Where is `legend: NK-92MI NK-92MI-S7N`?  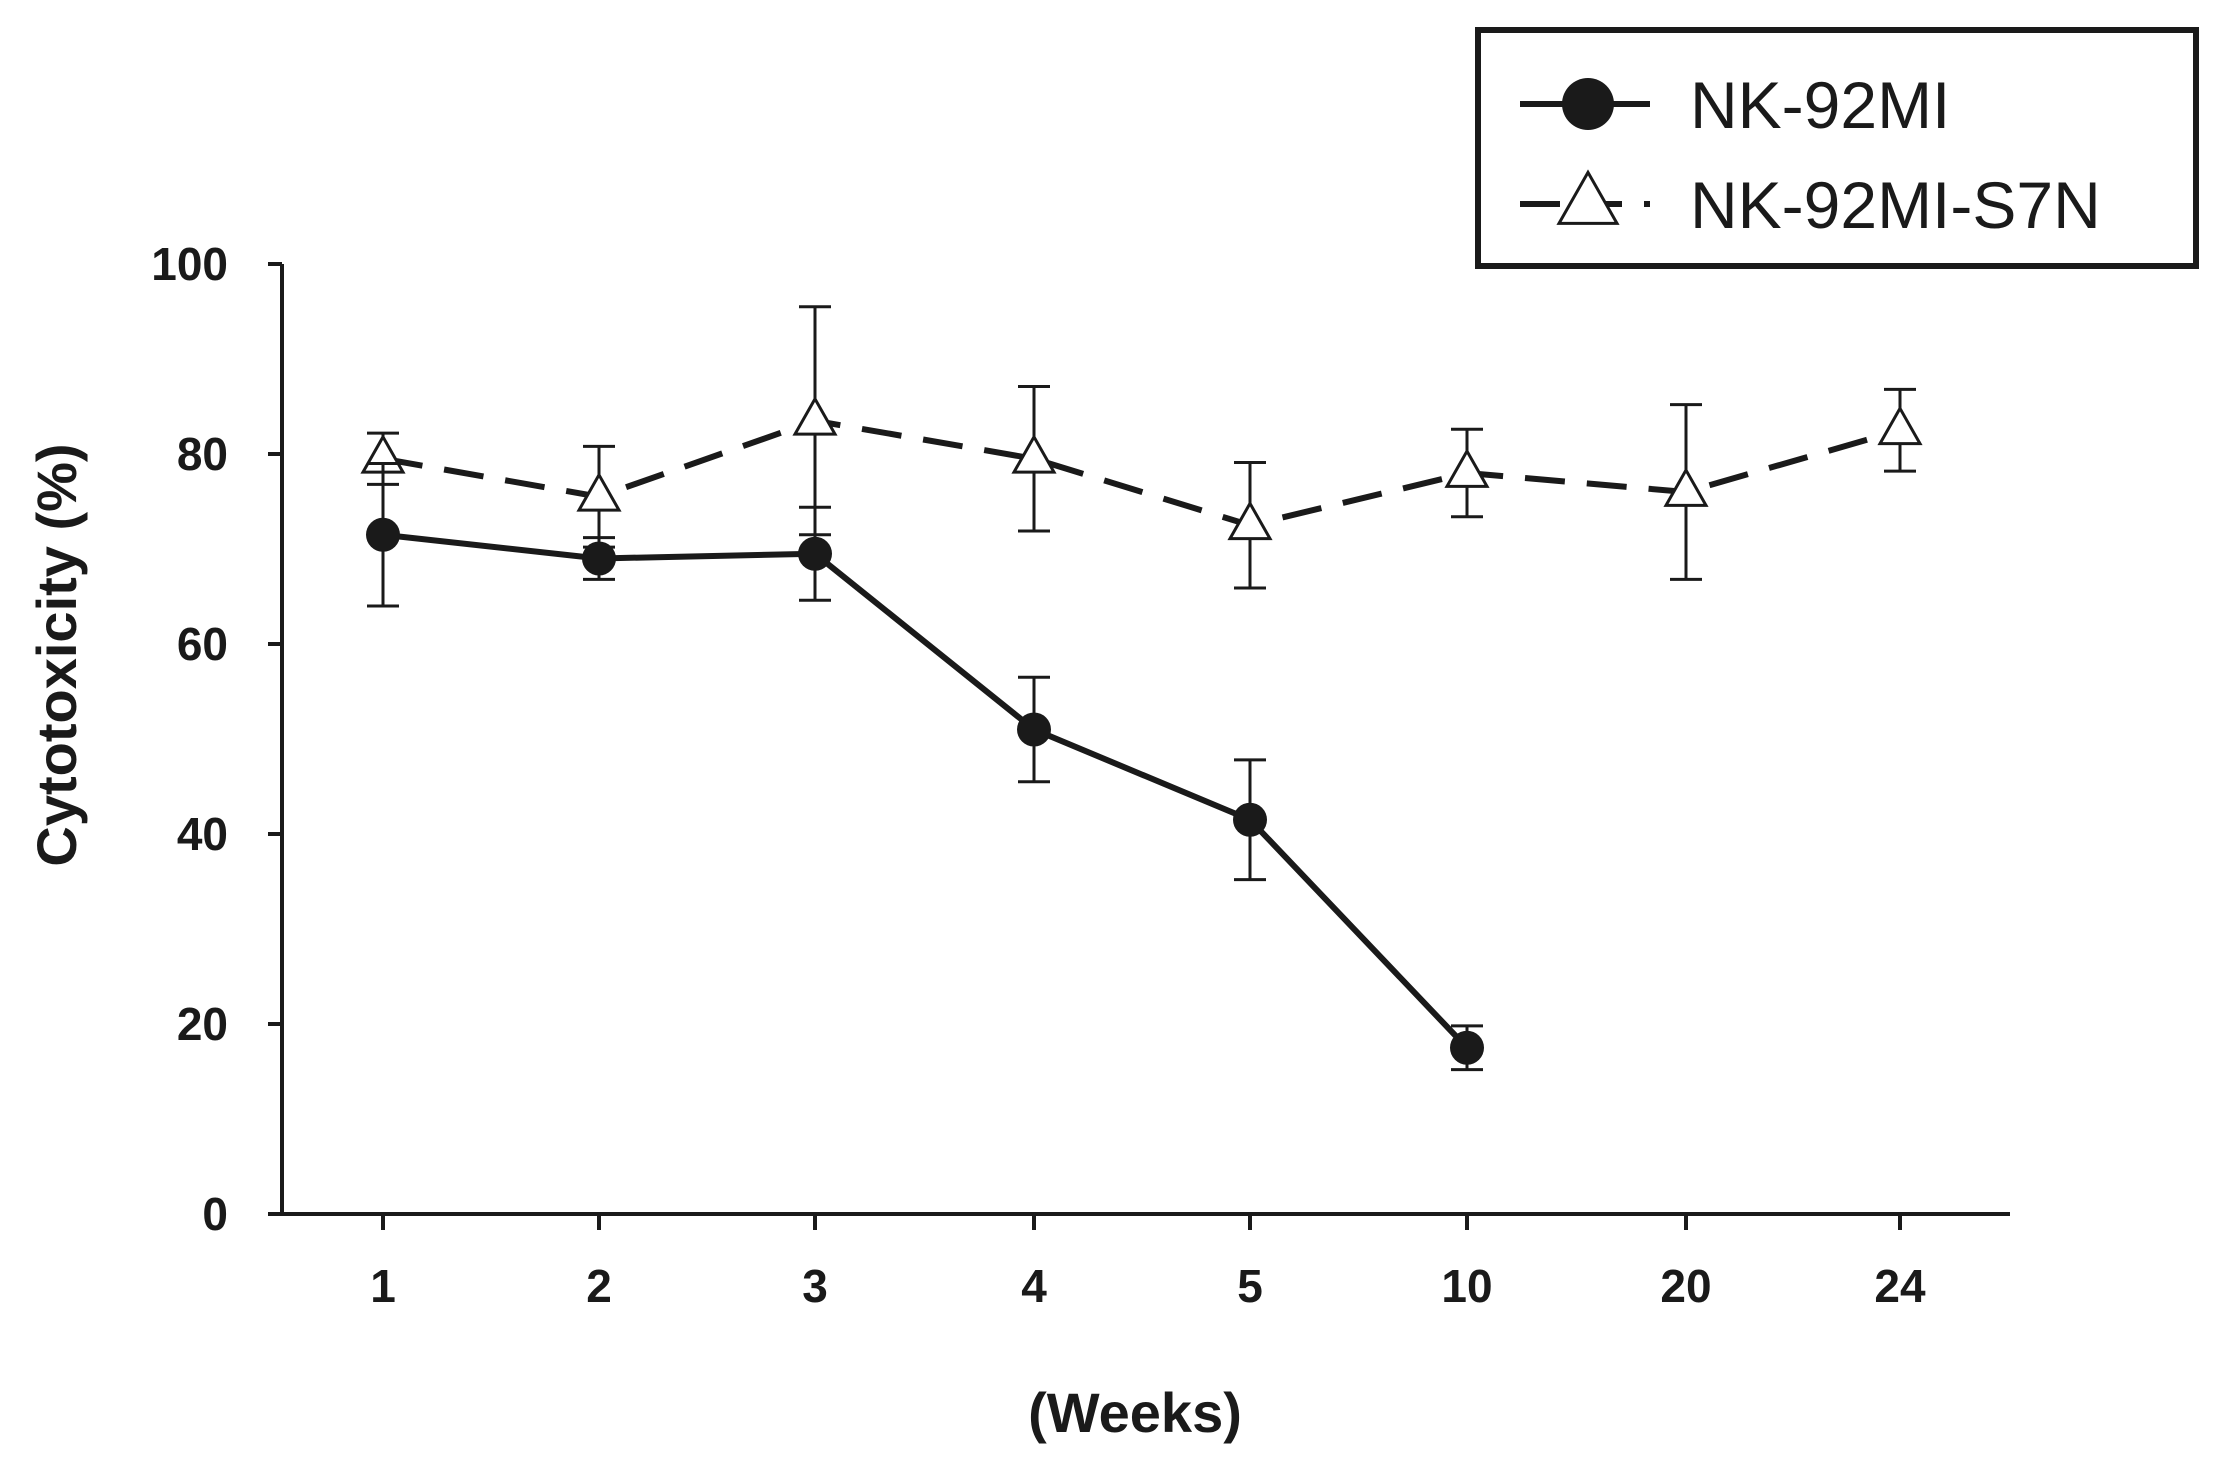
legend: NK-92MI NK-92MI-S7N is located at coordinates (1837, 148).